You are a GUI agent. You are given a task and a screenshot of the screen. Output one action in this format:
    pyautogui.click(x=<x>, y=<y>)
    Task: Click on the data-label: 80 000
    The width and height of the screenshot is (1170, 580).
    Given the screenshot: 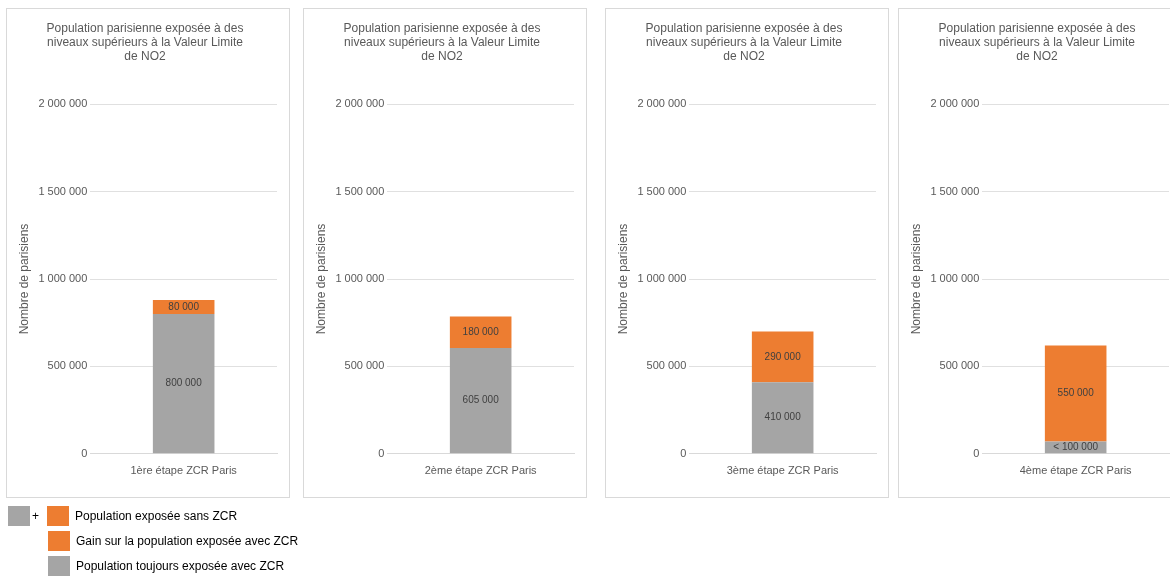 What is the action you would take?
    pyautogui.click(x=184, y=306)
    